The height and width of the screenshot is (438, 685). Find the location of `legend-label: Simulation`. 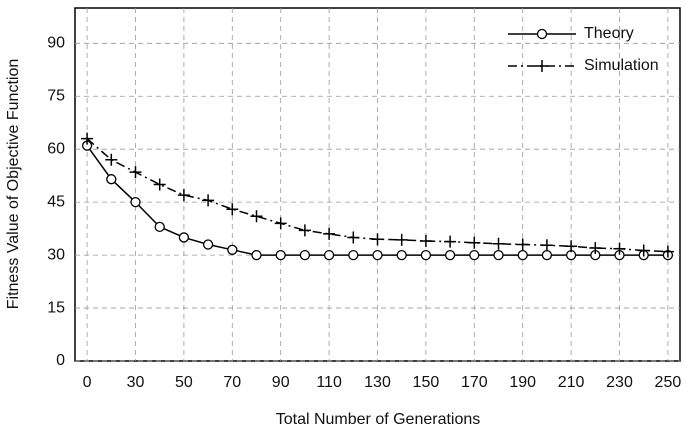

legend-label: Simulation is located at coordinates (621, 65).